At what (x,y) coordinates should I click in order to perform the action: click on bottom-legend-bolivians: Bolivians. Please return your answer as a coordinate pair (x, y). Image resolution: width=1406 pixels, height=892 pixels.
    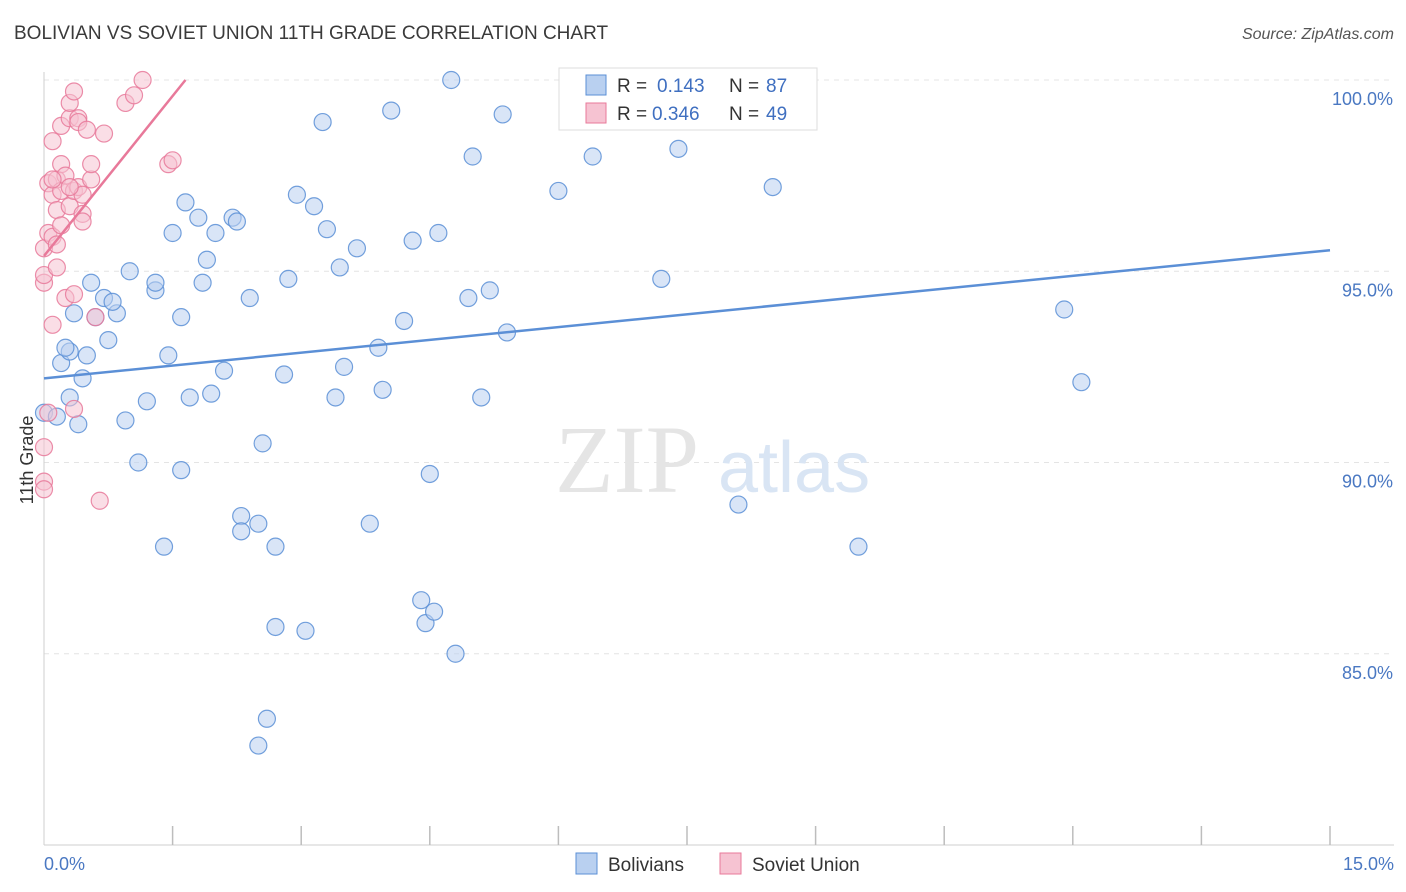
    Looking at the image, I should click on (646, 865).